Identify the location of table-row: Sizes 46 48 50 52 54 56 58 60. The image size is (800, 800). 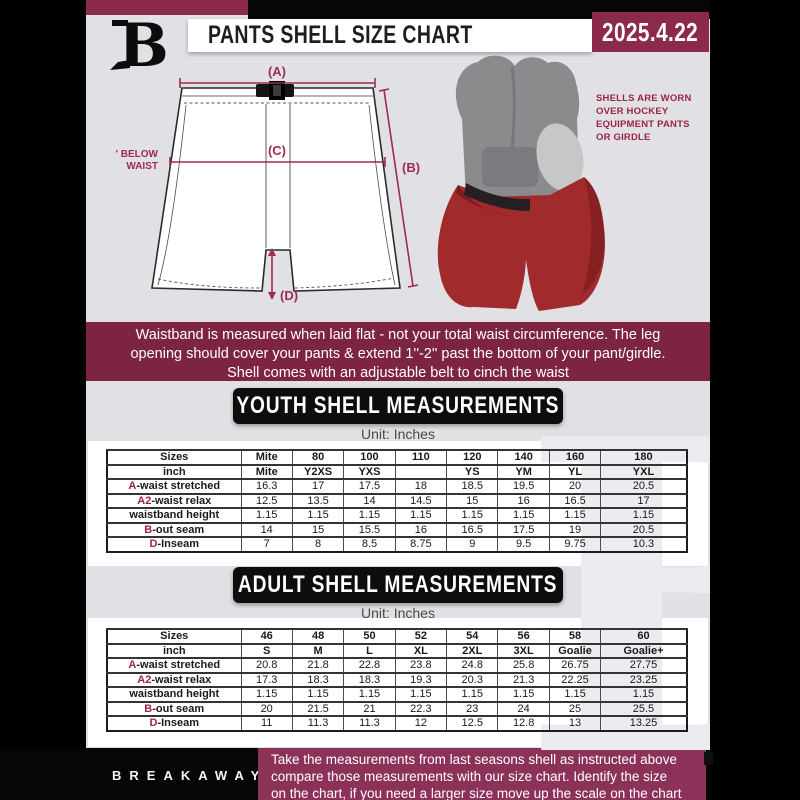
(397, 636).